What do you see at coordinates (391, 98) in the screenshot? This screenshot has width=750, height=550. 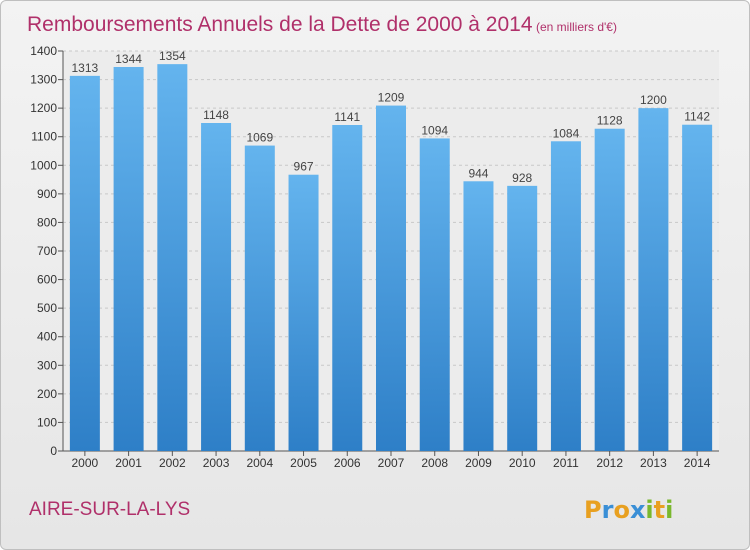 I see `bar-value-label: 1209` at bounding box center [391, 98].